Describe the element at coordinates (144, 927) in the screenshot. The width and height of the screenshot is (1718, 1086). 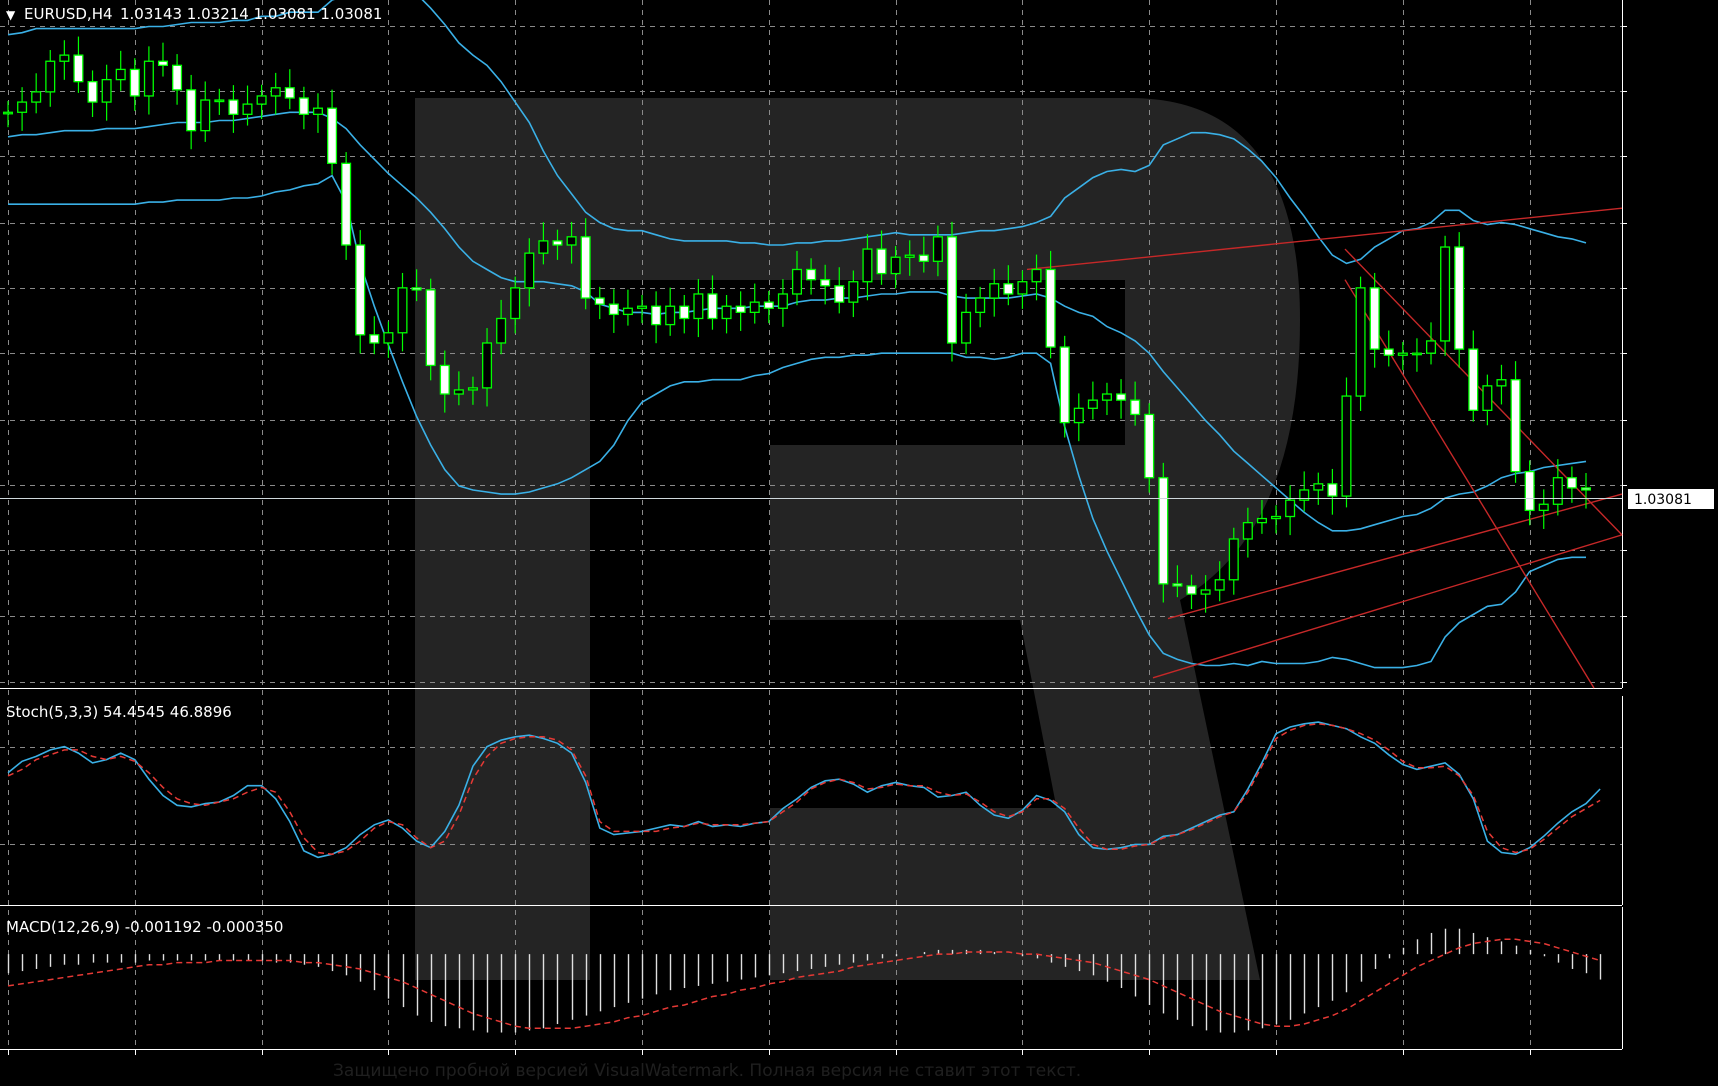
I see `macd-title: MACD(12,26,9) -0.001192 -0.000350` at that location.